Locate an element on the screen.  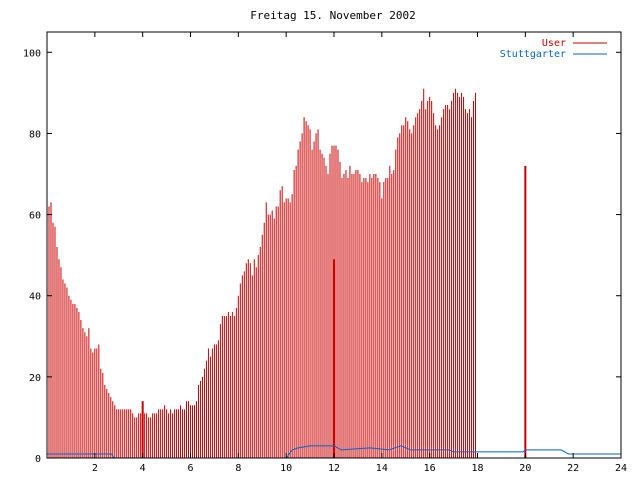
x-tick-label: 4 is located at coordinates (143, 468).